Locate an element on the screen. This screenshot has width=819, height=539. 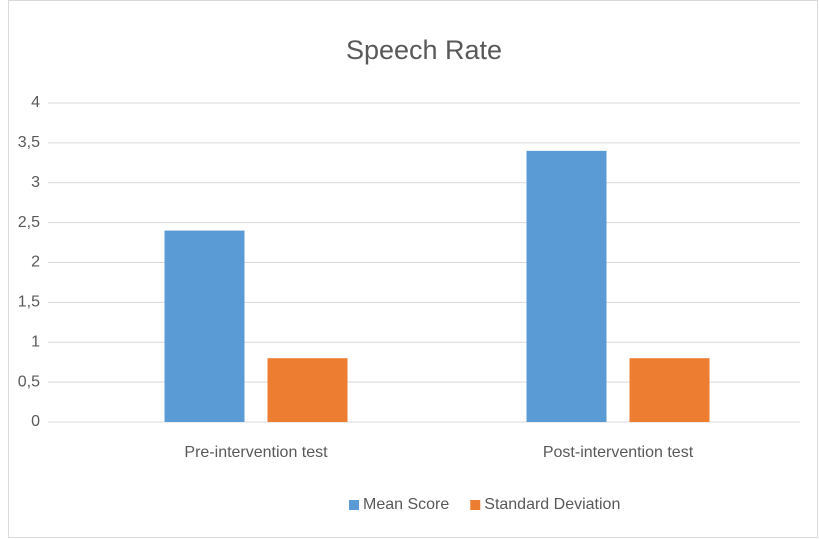
x-tick-label: Post-intervention test is located at coordinates (618, 452).